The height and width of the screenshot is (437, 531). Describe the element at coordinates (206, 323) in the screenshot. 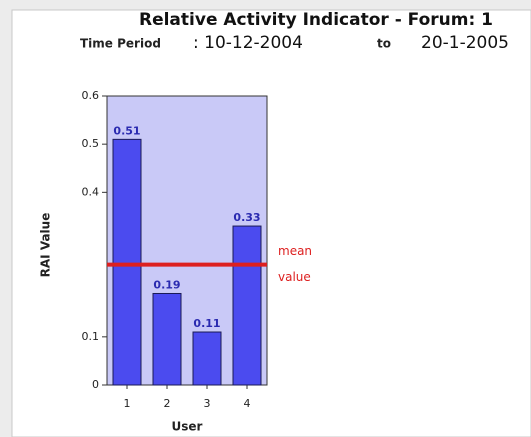

I see `data-label: 0.11` at that location.